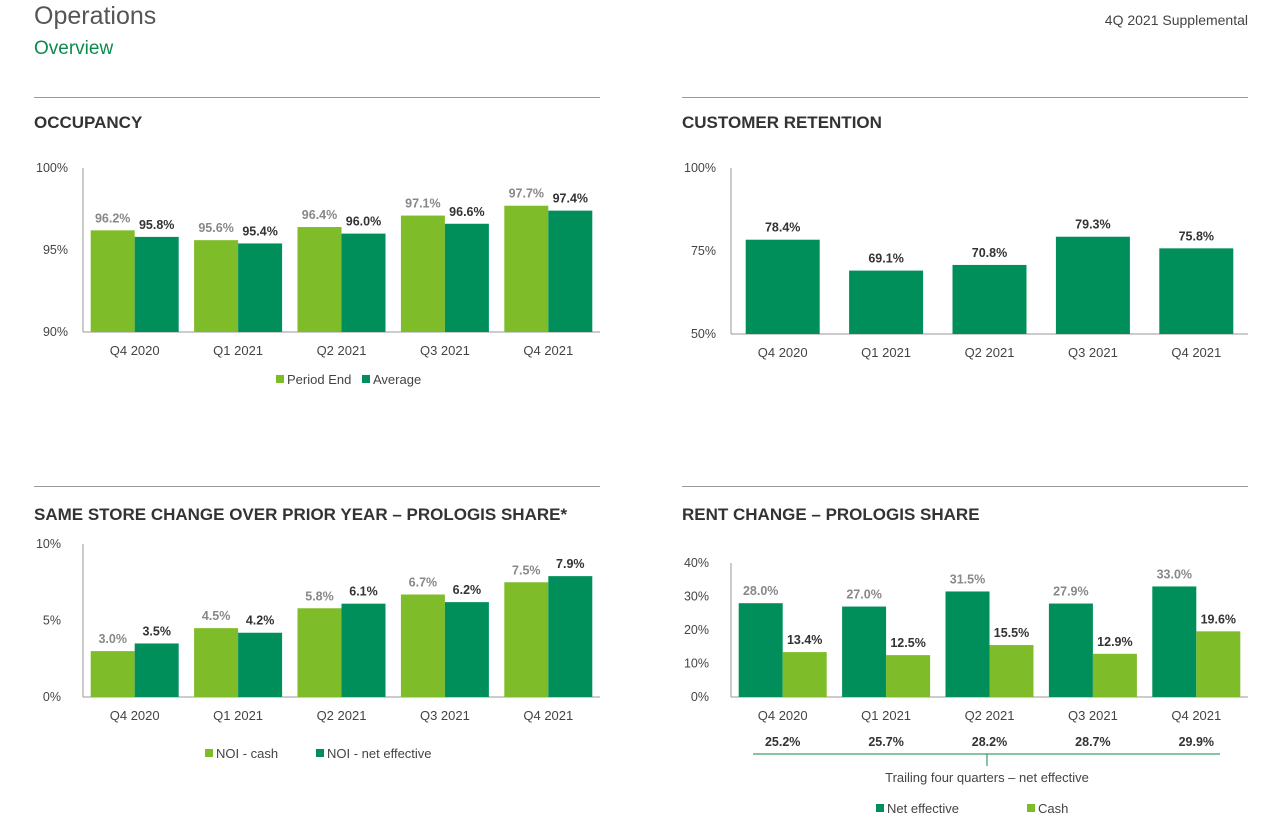 The height and width of the screenshot is (834, 1280). What do you see at coordinates (1070, 592) in the screenshot?
I see `rent-change-data-label: 27.9%` at bounding box center [1070, 592].